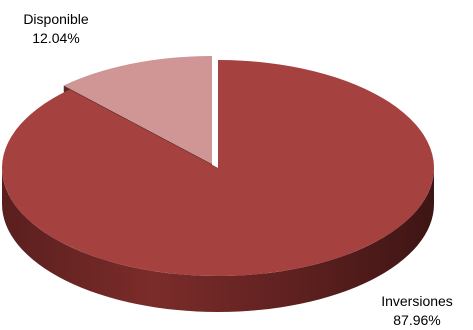 The image size is (473, 330). Describe the element at coordinates (417, 310) in the screenshot. I see `slice-label-inversiones: Inversiones 87.96%` at that location.